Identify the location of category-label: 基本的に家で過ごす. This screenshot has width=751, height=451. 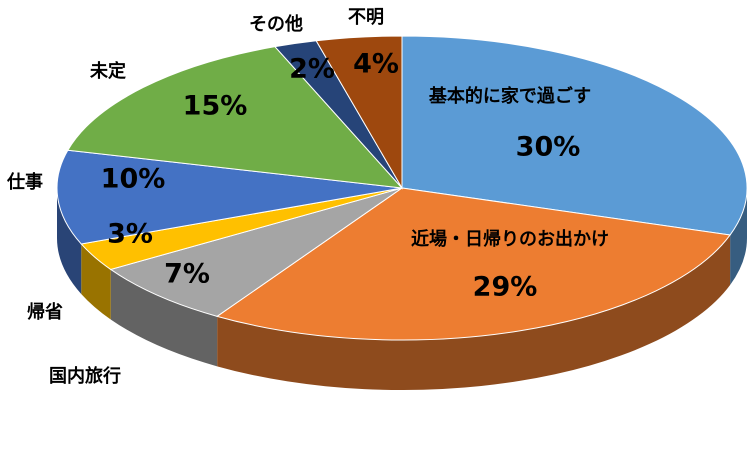
(509, 96).